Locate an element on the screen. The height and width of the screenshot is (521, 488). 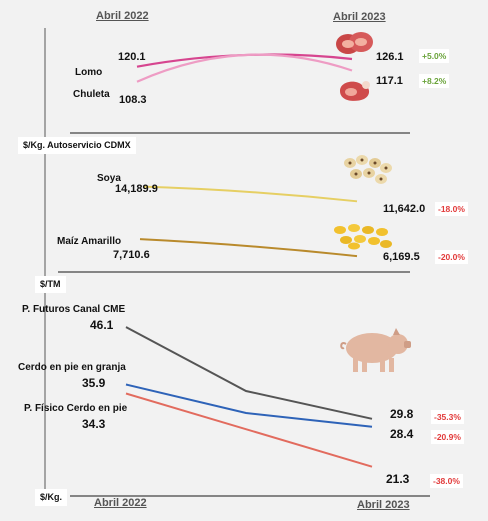
series-name-granja: Cerdo en pie en granja is located at coordinates (72, 367).